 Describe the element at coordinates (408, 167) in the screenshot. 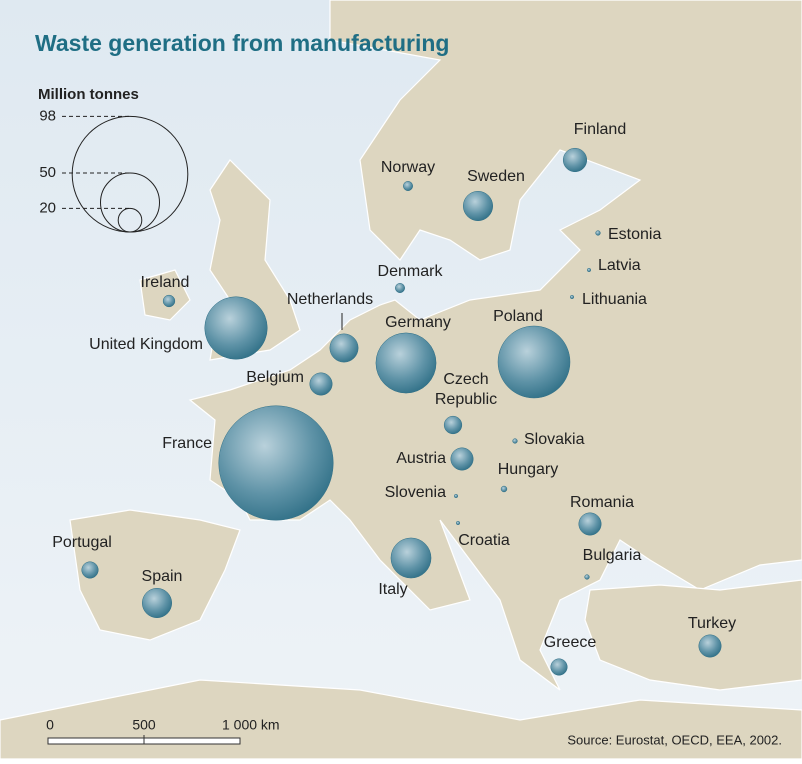

I see `country-label: Norway` at that location.